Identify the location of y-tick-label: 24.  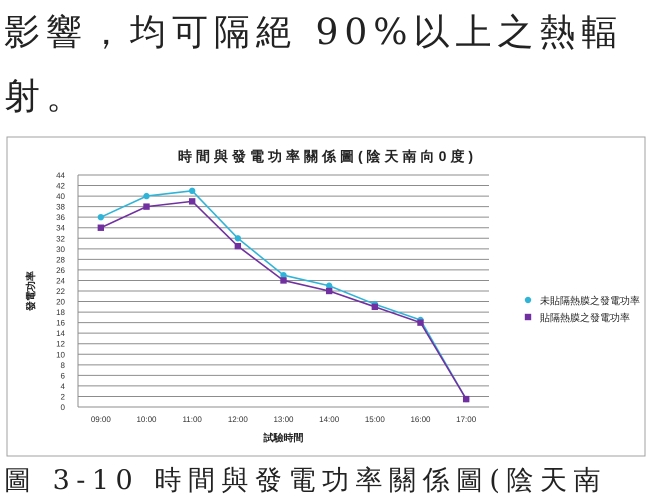
(61, 281).